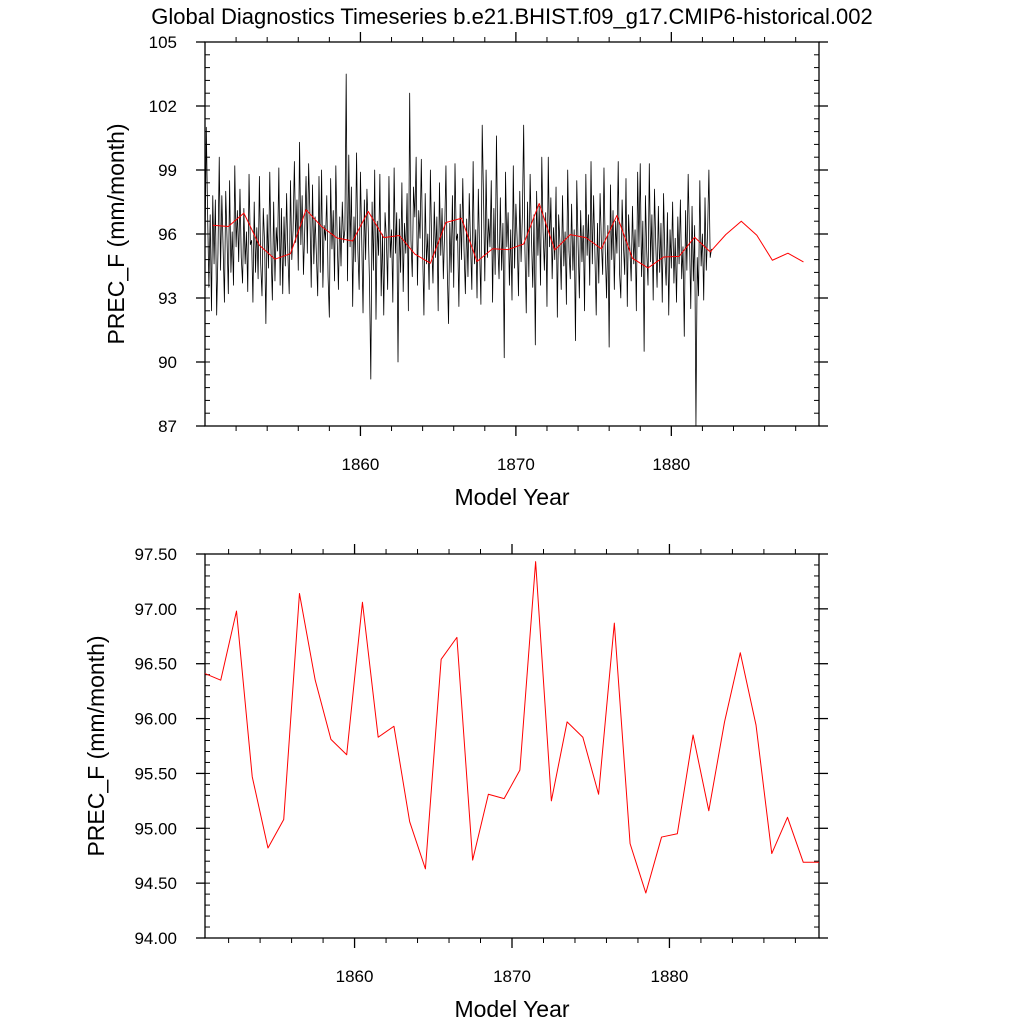  Describe the element at coordinates (163, 106) in the screenshot. I see `top-y-tick-label: 102` at that location.